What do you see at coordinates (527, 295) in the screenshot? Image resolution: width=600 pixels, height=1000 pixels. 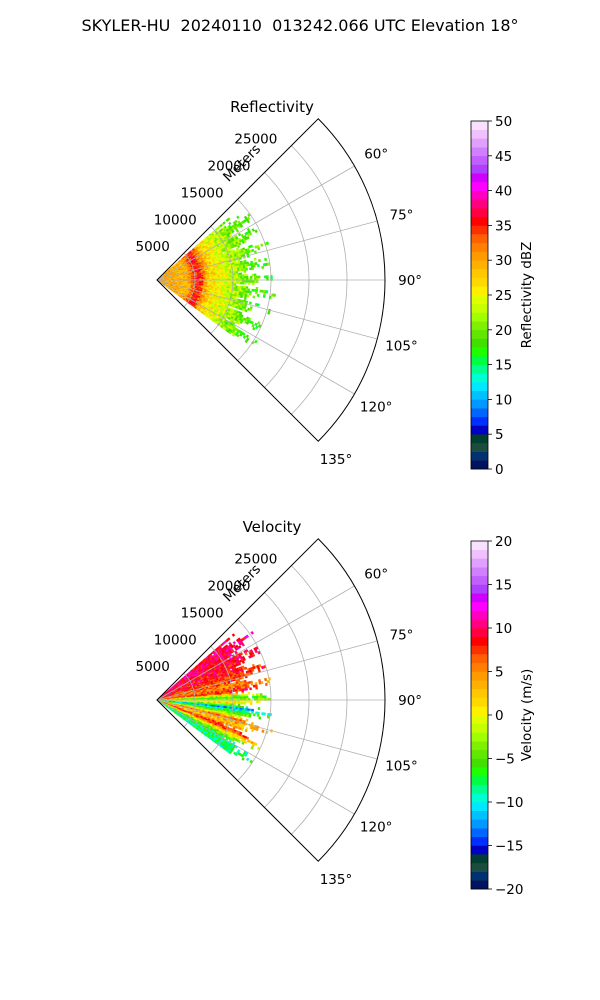 I see `colorbar-label: Reflectivity dBZ` at bounding box center [527, 295].